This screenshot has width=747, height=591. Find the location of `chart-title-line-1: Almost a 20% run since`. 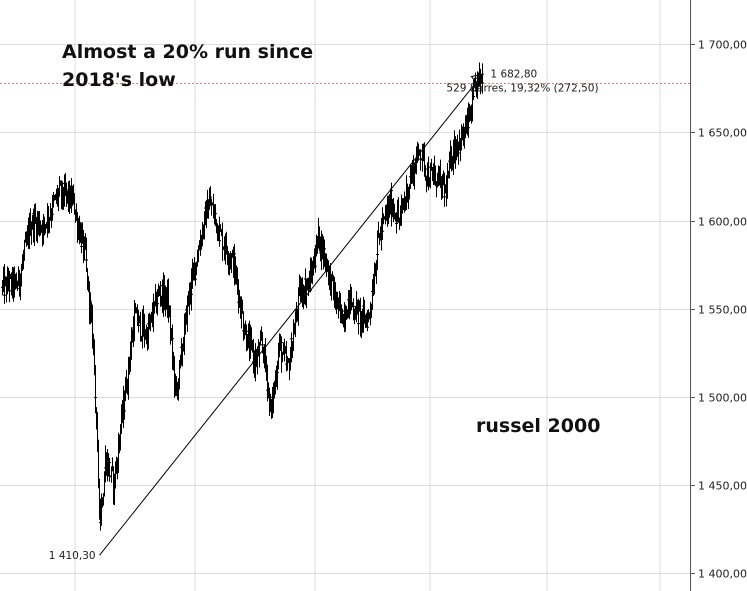

chart-title-line-1: Almost a 20% run since is located at coordinates (187, 52).